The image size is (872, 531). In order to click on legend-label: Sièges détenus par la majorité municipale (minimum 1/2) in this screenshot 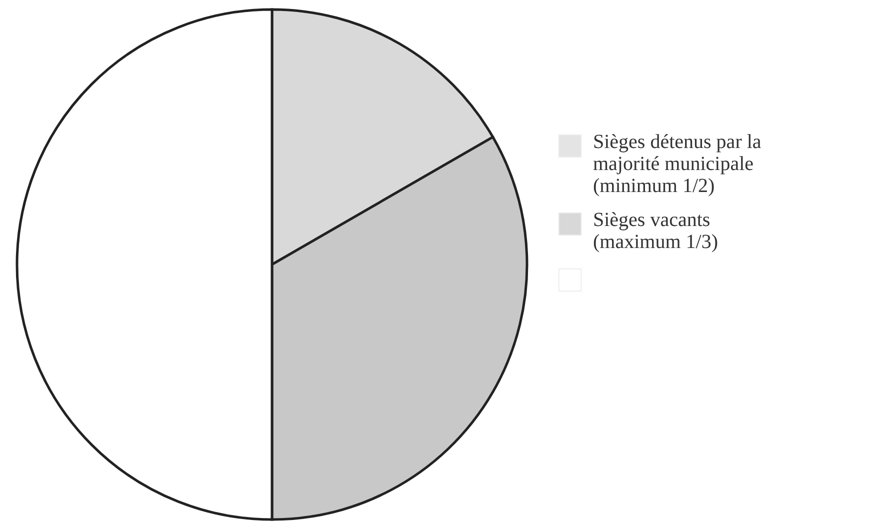, I will do `click(677, 164)`.